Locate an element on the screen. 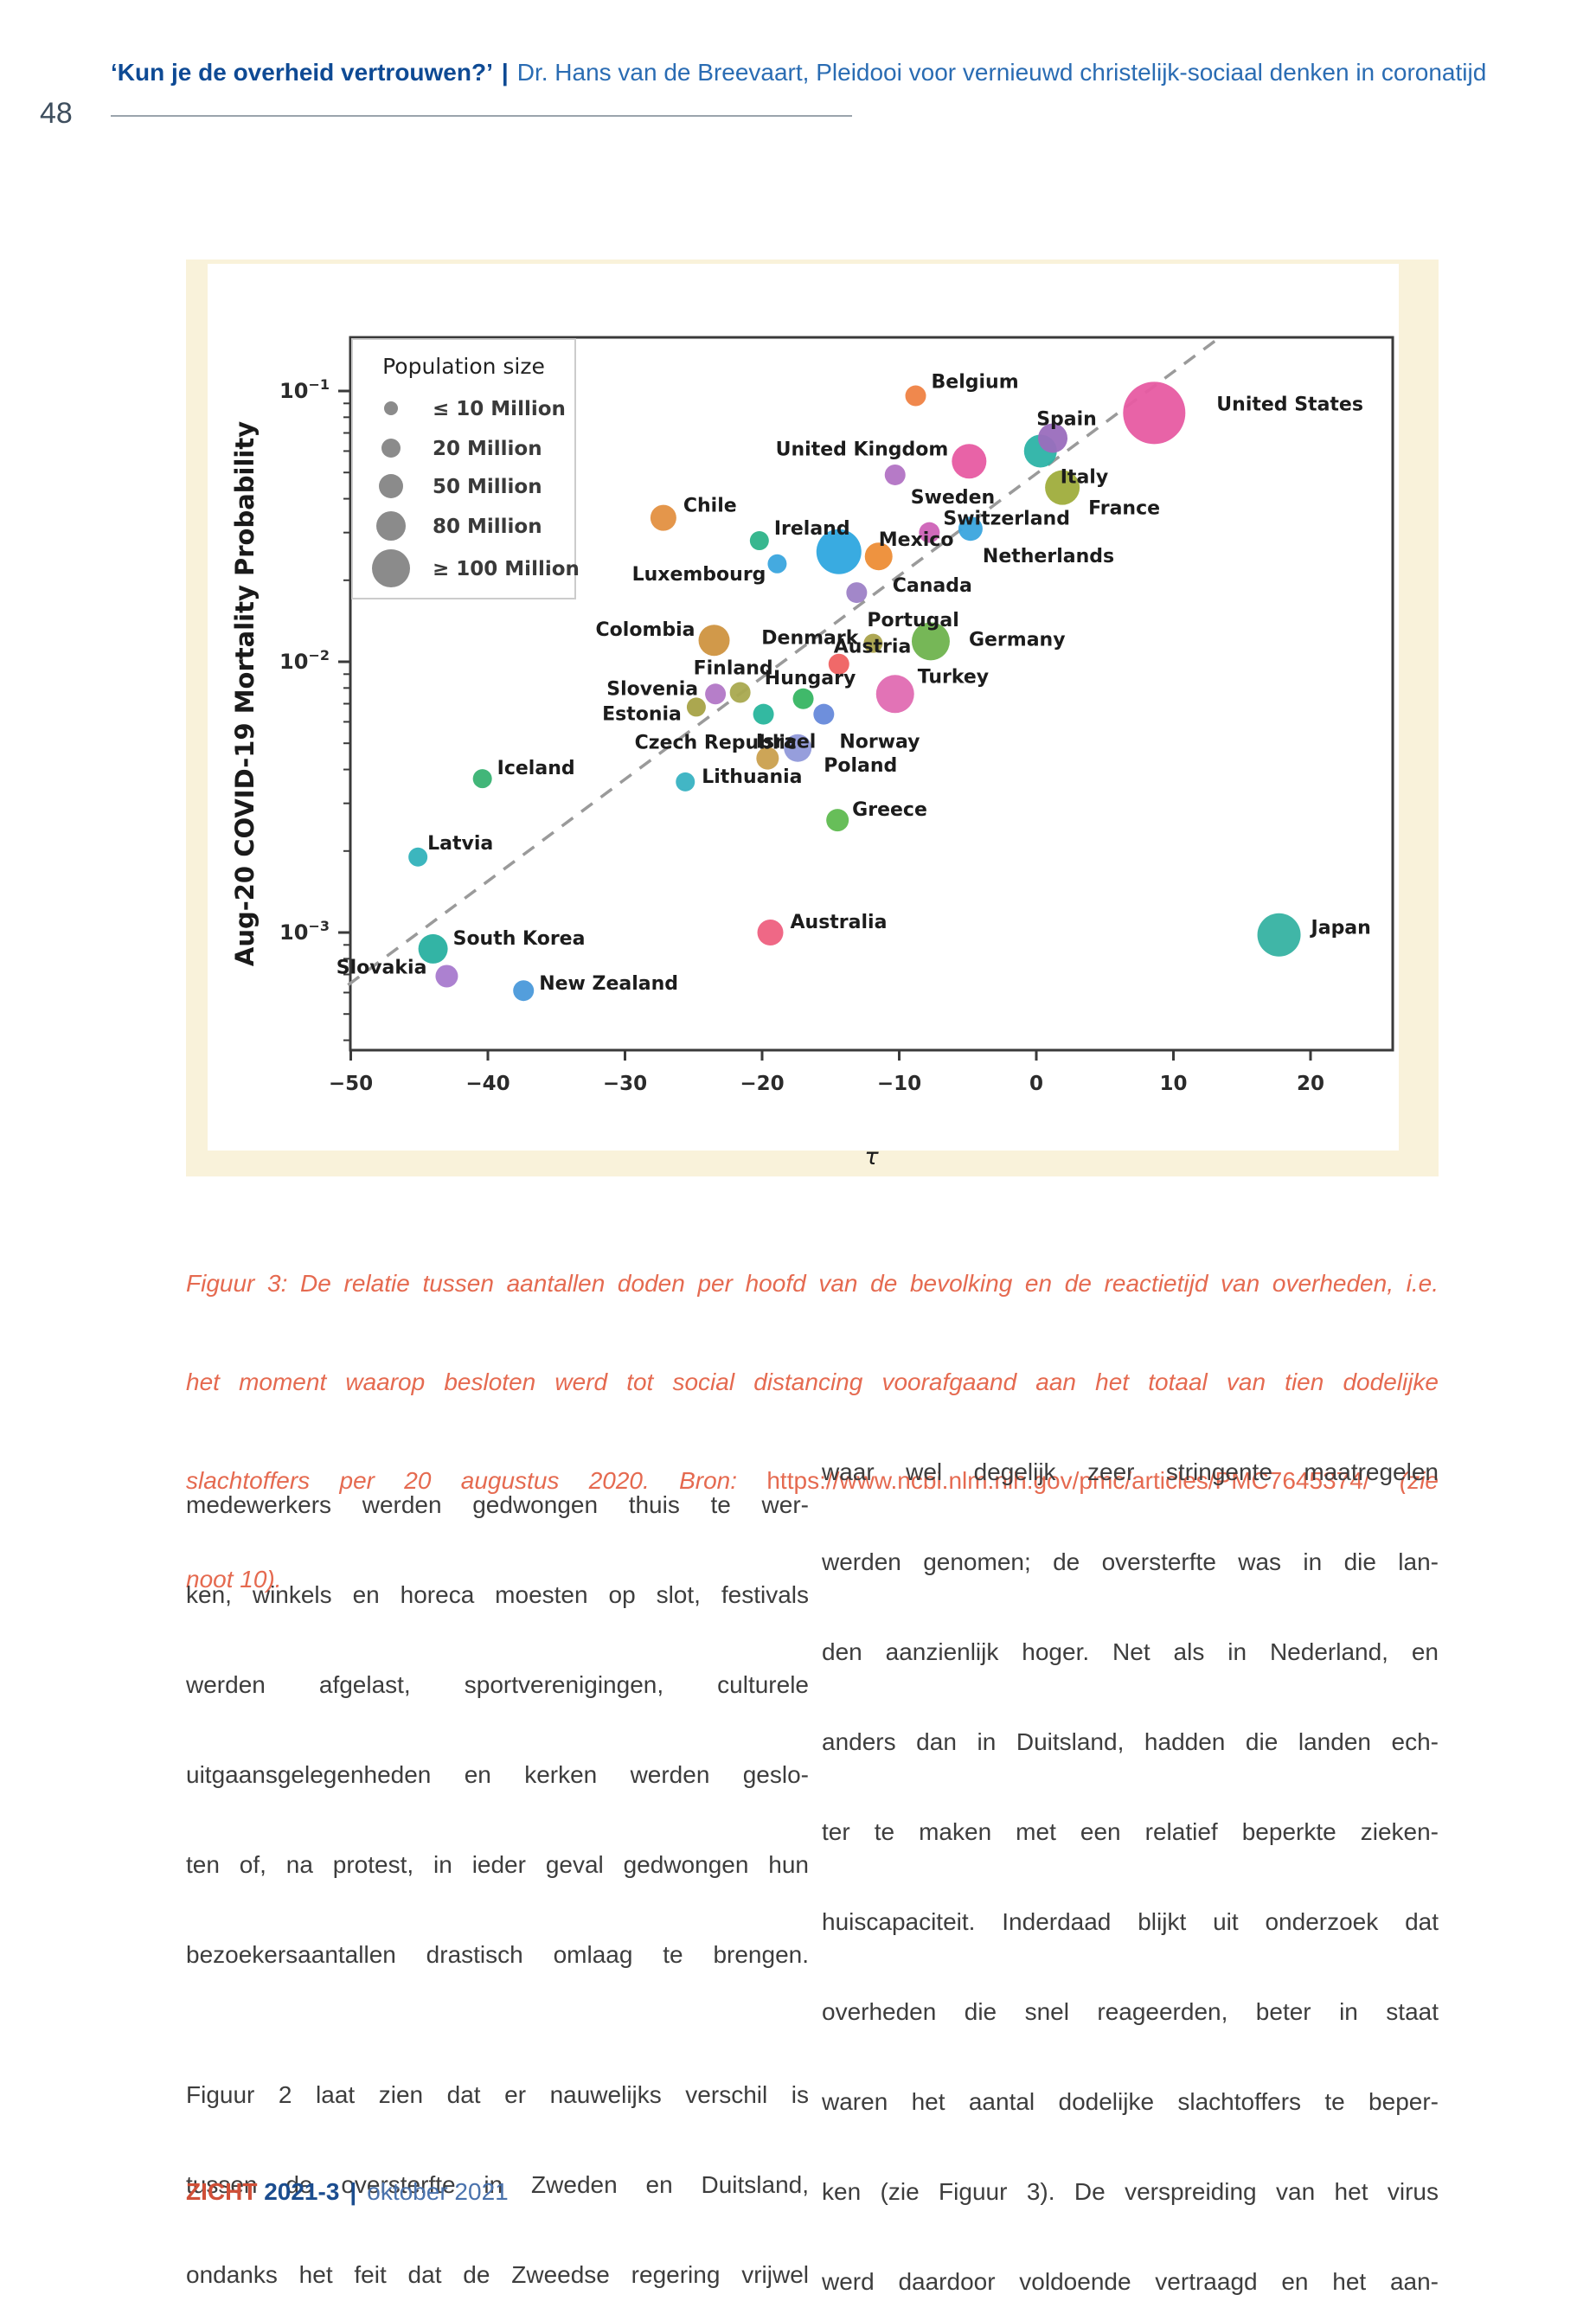 This screenshot has width=1596, height=2301. data-point-hungary is located at coordinates (803, 698).